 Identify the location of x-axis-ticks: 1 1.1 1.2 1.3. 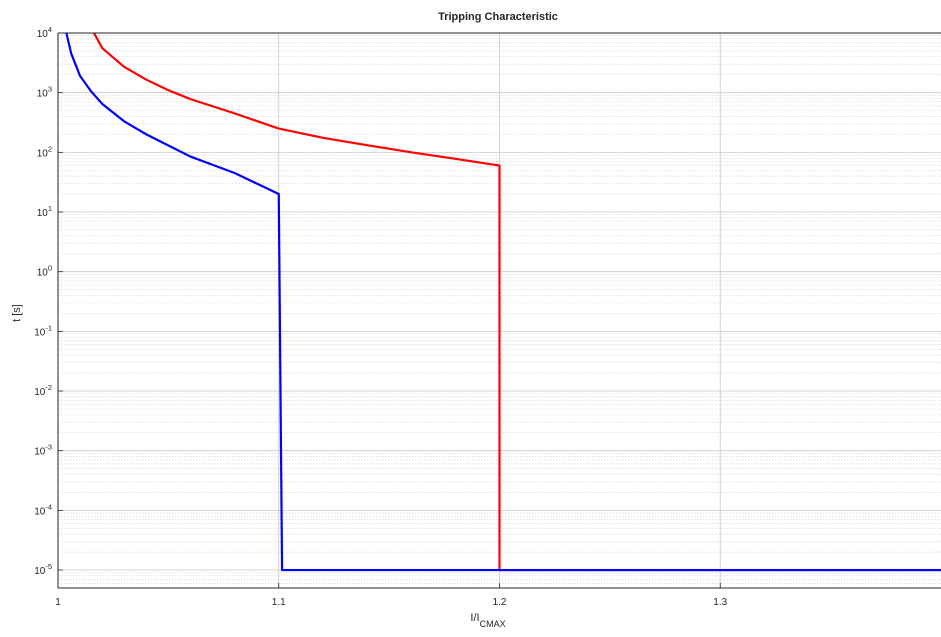
(391, 595).